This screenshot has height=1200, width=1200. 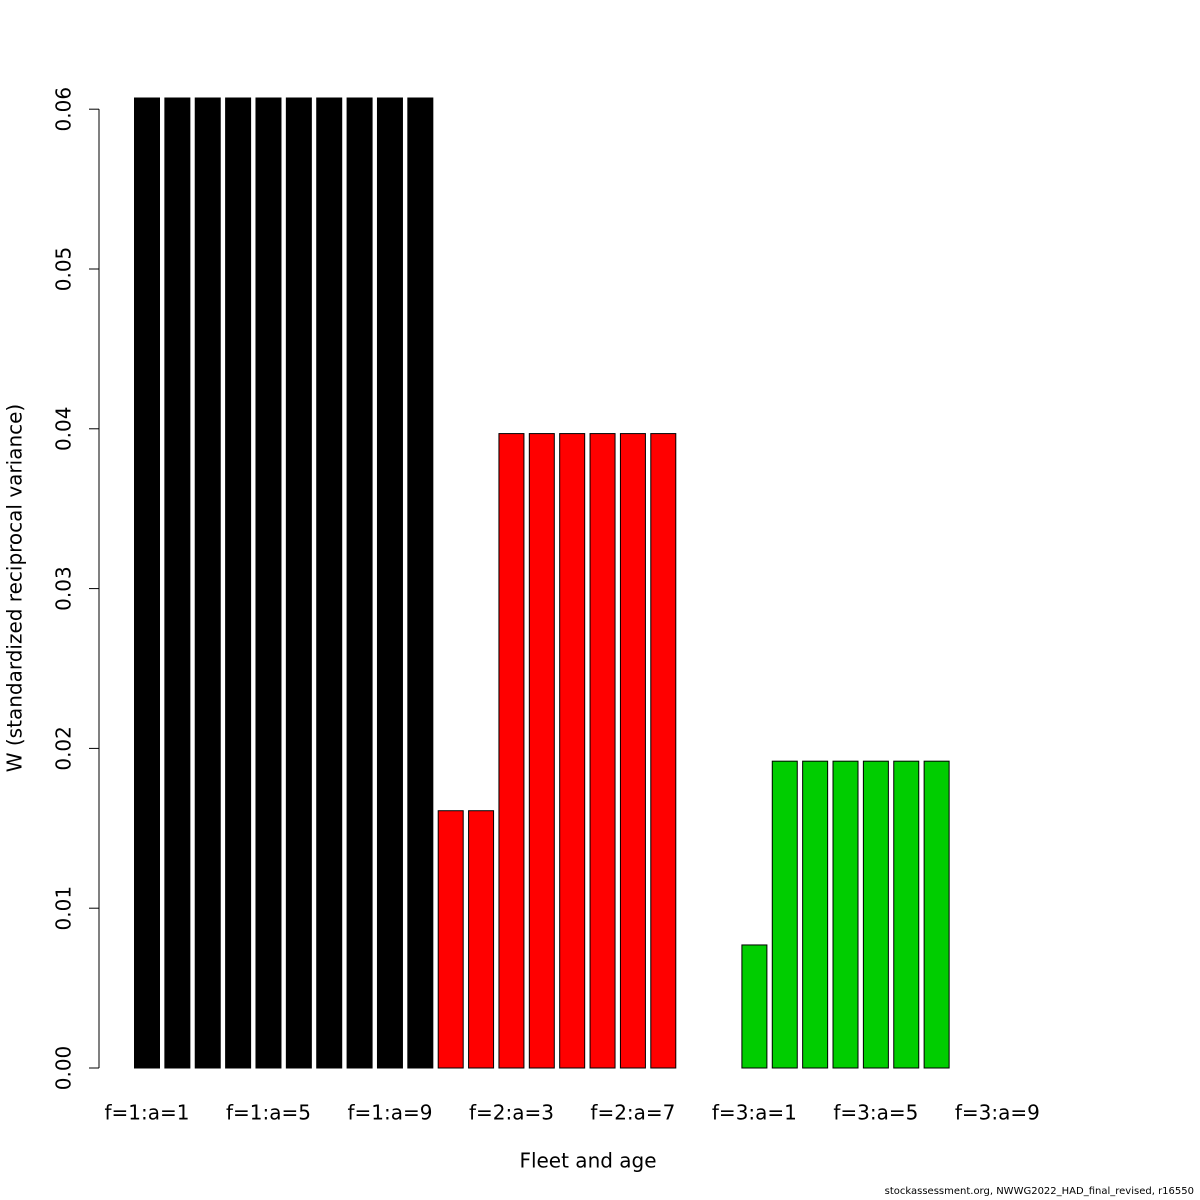 I want to click on x-tick-label: f=1:a=5, so click(x=268, y=1113).